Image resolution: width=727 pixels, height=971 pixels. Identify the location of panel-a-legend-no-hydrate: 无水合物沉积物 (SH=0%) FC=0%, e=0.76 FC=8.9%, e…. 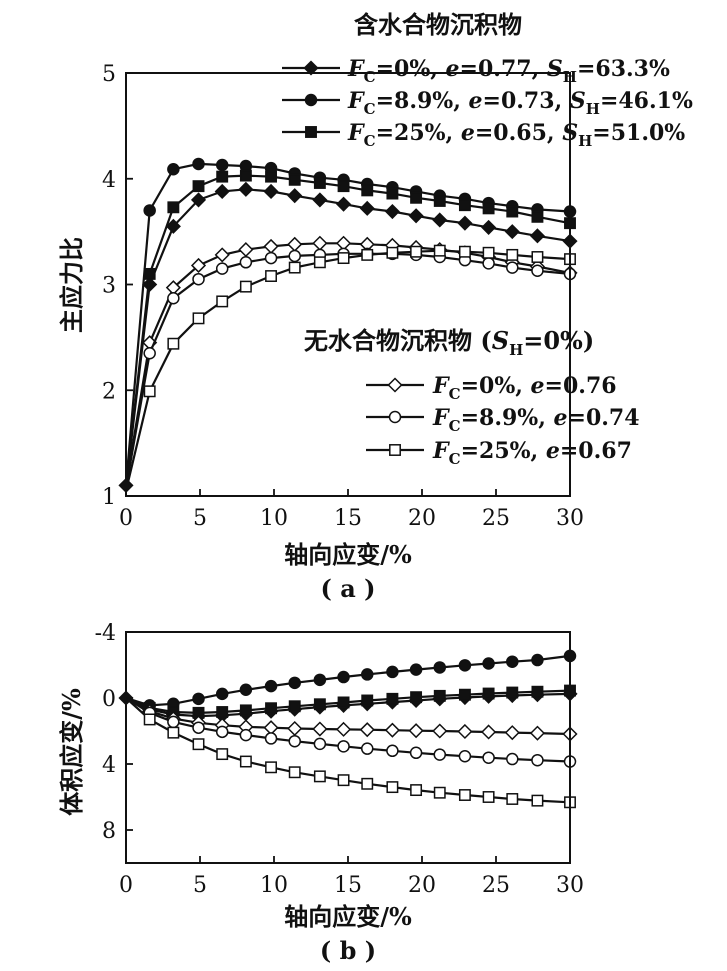
(472, 397).